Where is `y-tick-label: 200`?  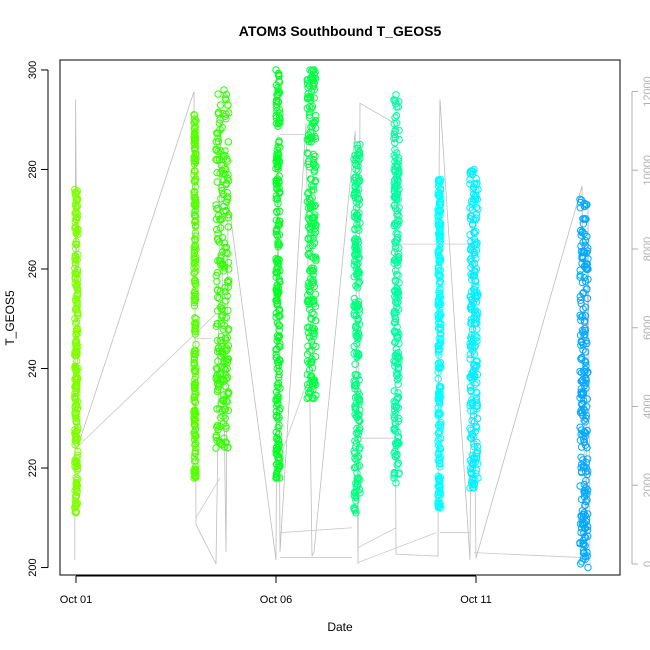
y-tick-label: 200 is located at coordinates (33, 567).